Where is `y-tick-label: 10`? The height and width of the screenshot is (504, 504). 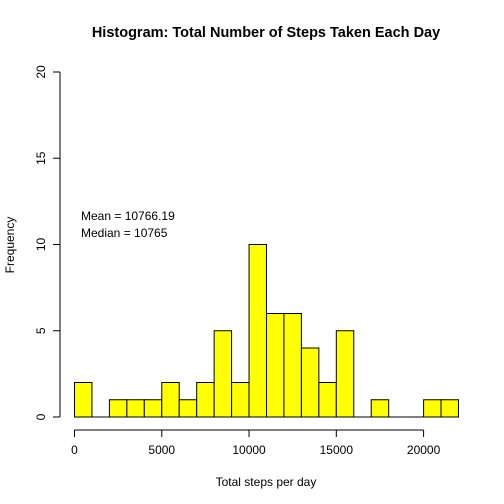
y-tick-label: 10 is located at coordinates (41, 245).